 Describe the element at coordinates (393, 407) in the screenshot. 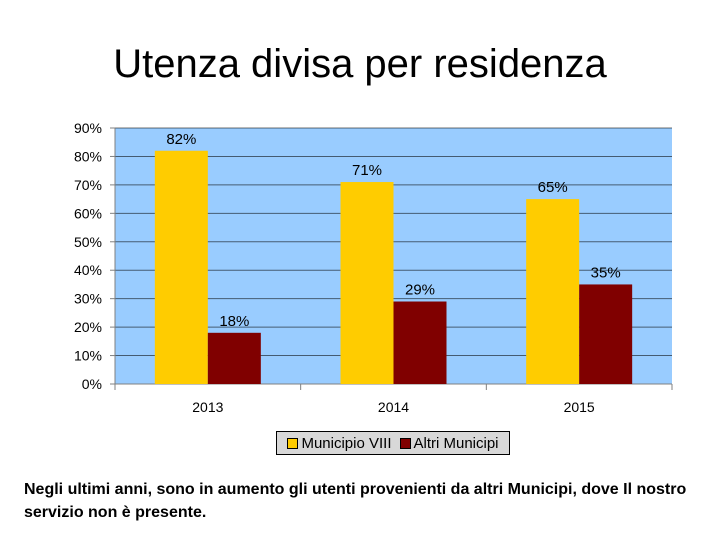

I see `x-tick-label: 2014` at that location.